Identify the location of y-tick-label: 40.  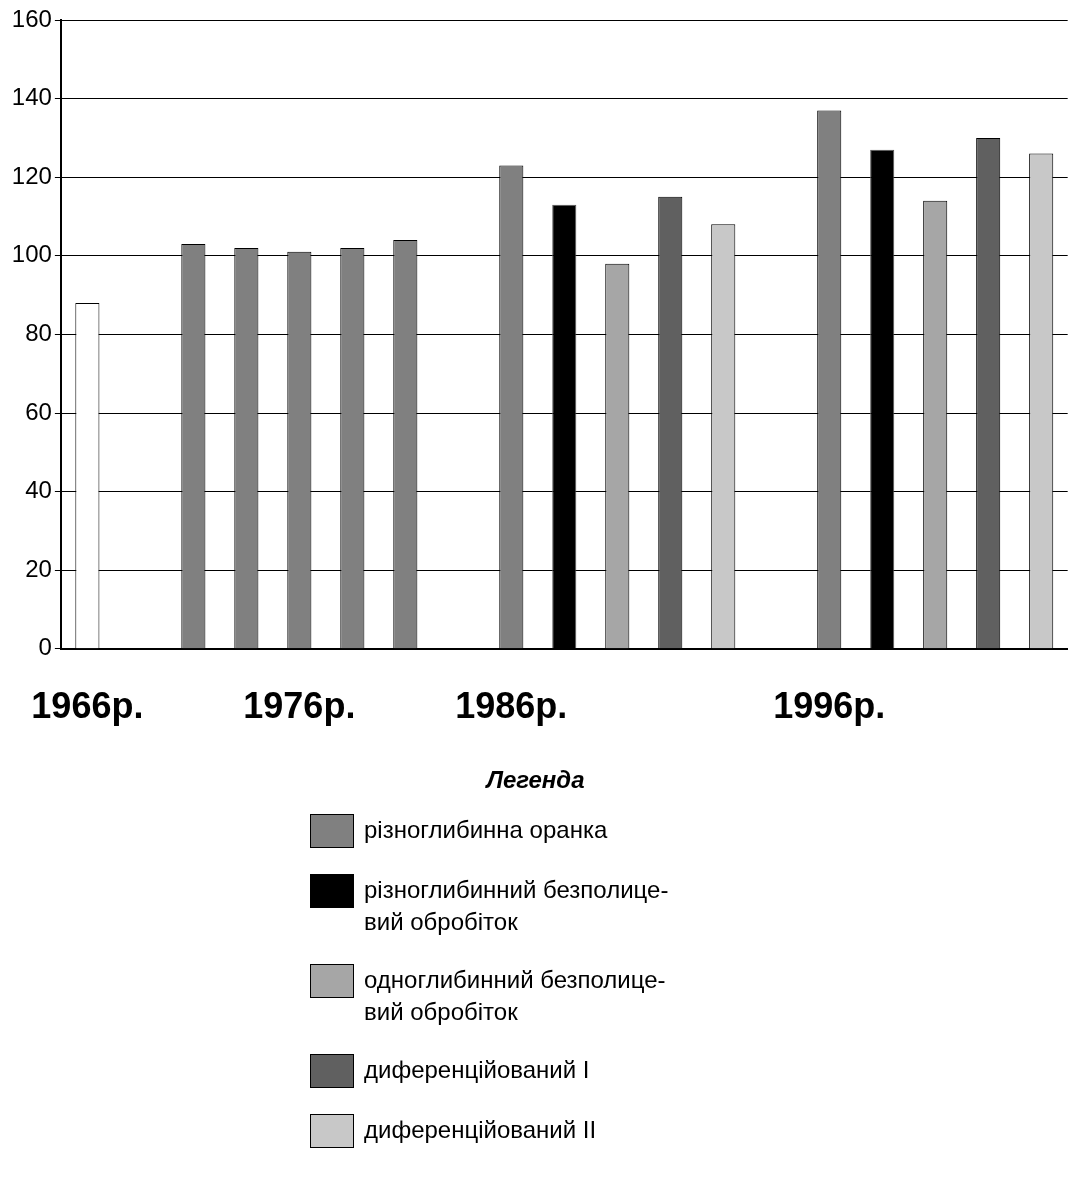
(38, 490).